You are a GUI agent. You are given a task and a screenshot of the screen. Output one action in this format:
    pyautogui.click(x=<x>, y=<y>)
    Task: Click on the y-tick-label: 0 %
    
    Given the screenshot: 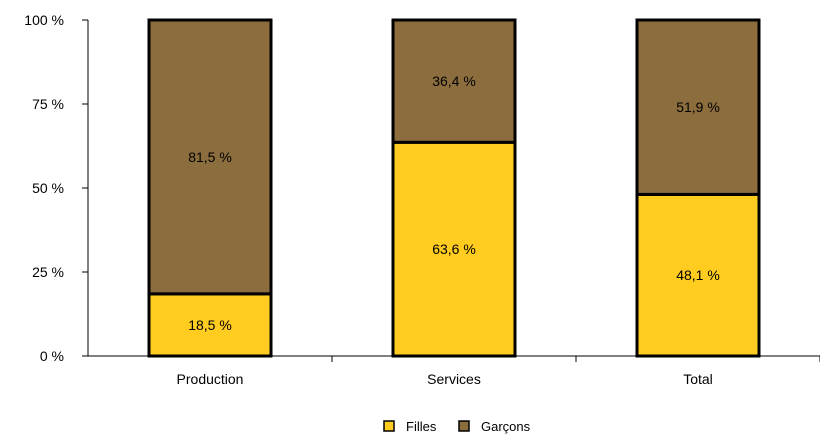 What is the action you would take?
    pyautogui.click(x=52, y=356)
    